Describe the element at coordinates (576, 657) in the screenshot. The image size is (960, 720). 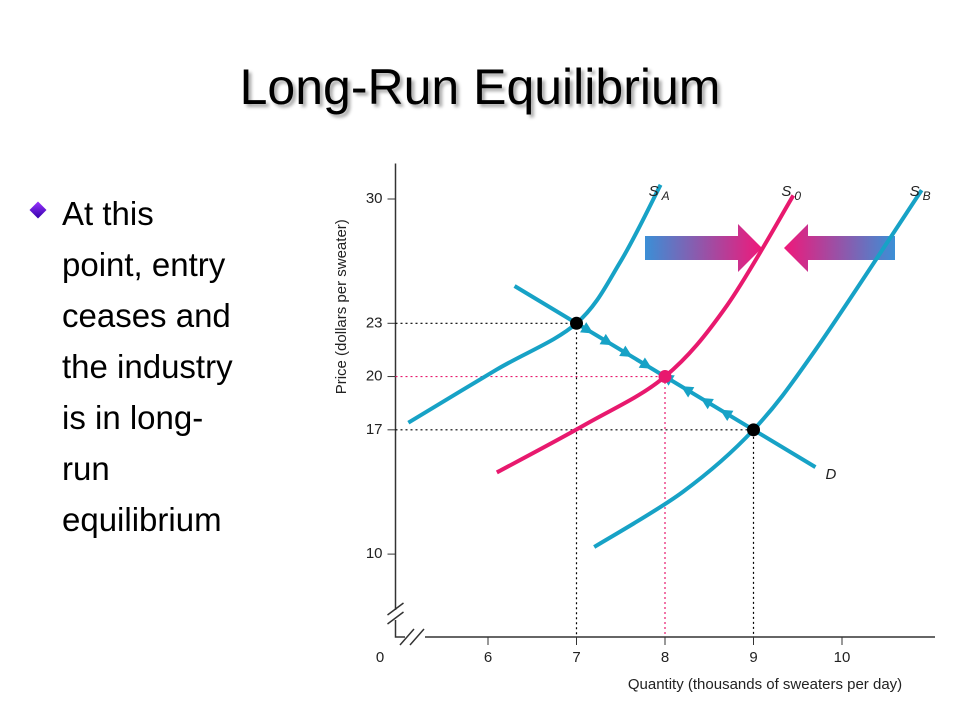
I see `x-tick-label: 7` at that location.